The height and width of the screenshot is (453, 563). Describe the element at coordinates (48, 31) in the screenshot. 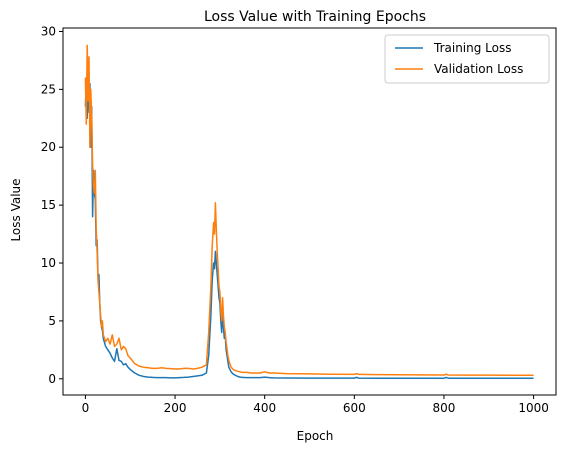

I see `y-tick-label: 30` at that location.